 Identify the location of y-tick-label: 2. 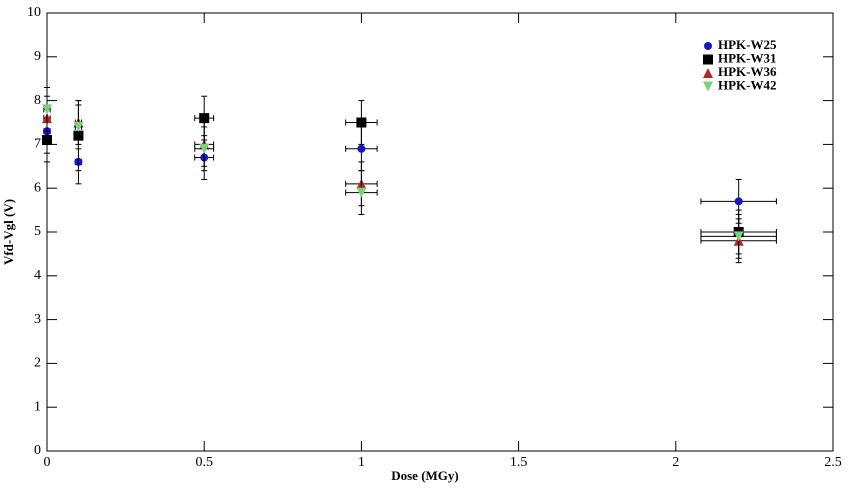
(37, 363).